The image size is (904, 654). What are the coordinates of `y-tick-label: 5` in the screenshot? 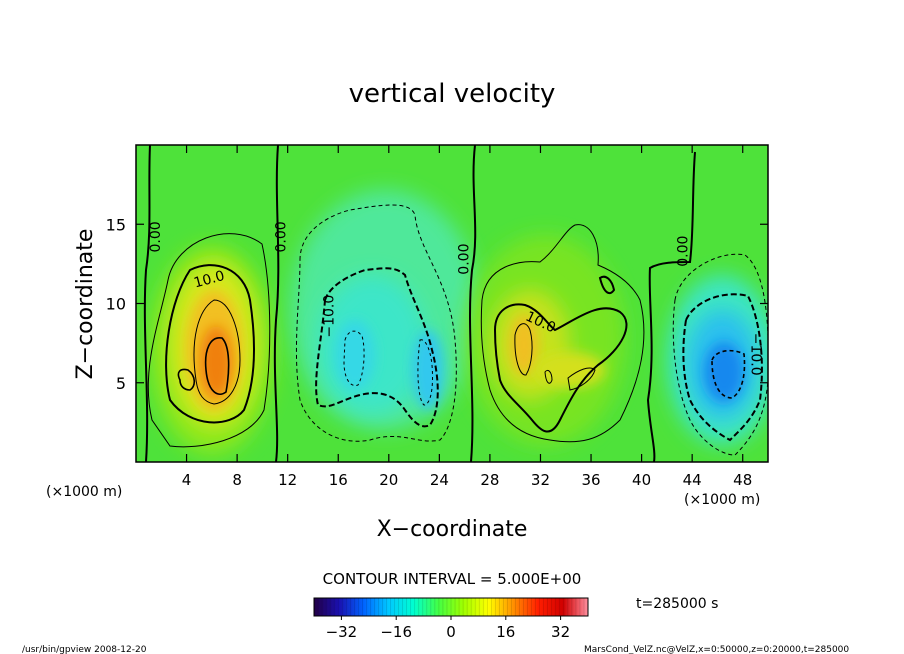 It's located at (121, 383).